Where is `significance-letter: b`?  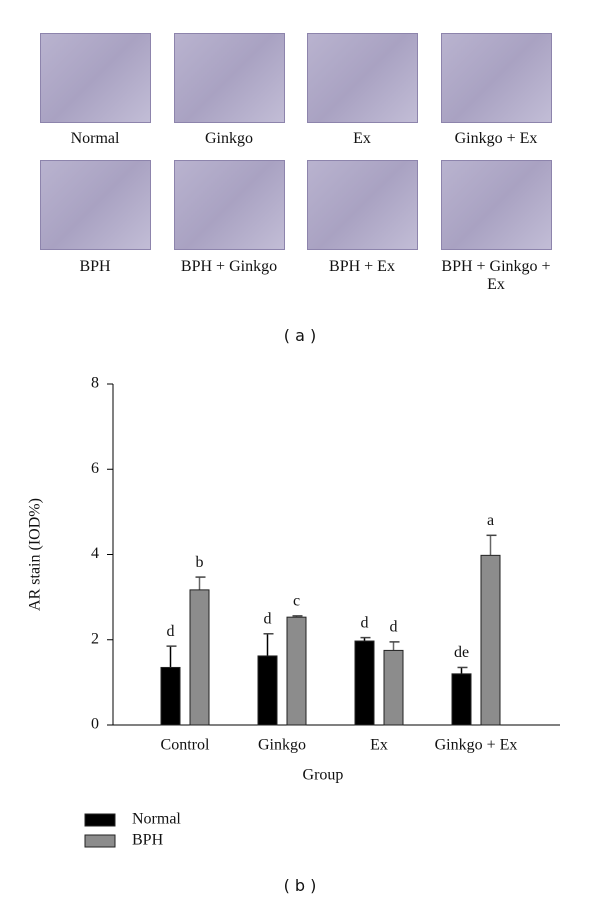
significance-letter: b is located at coordinates (200, 562).